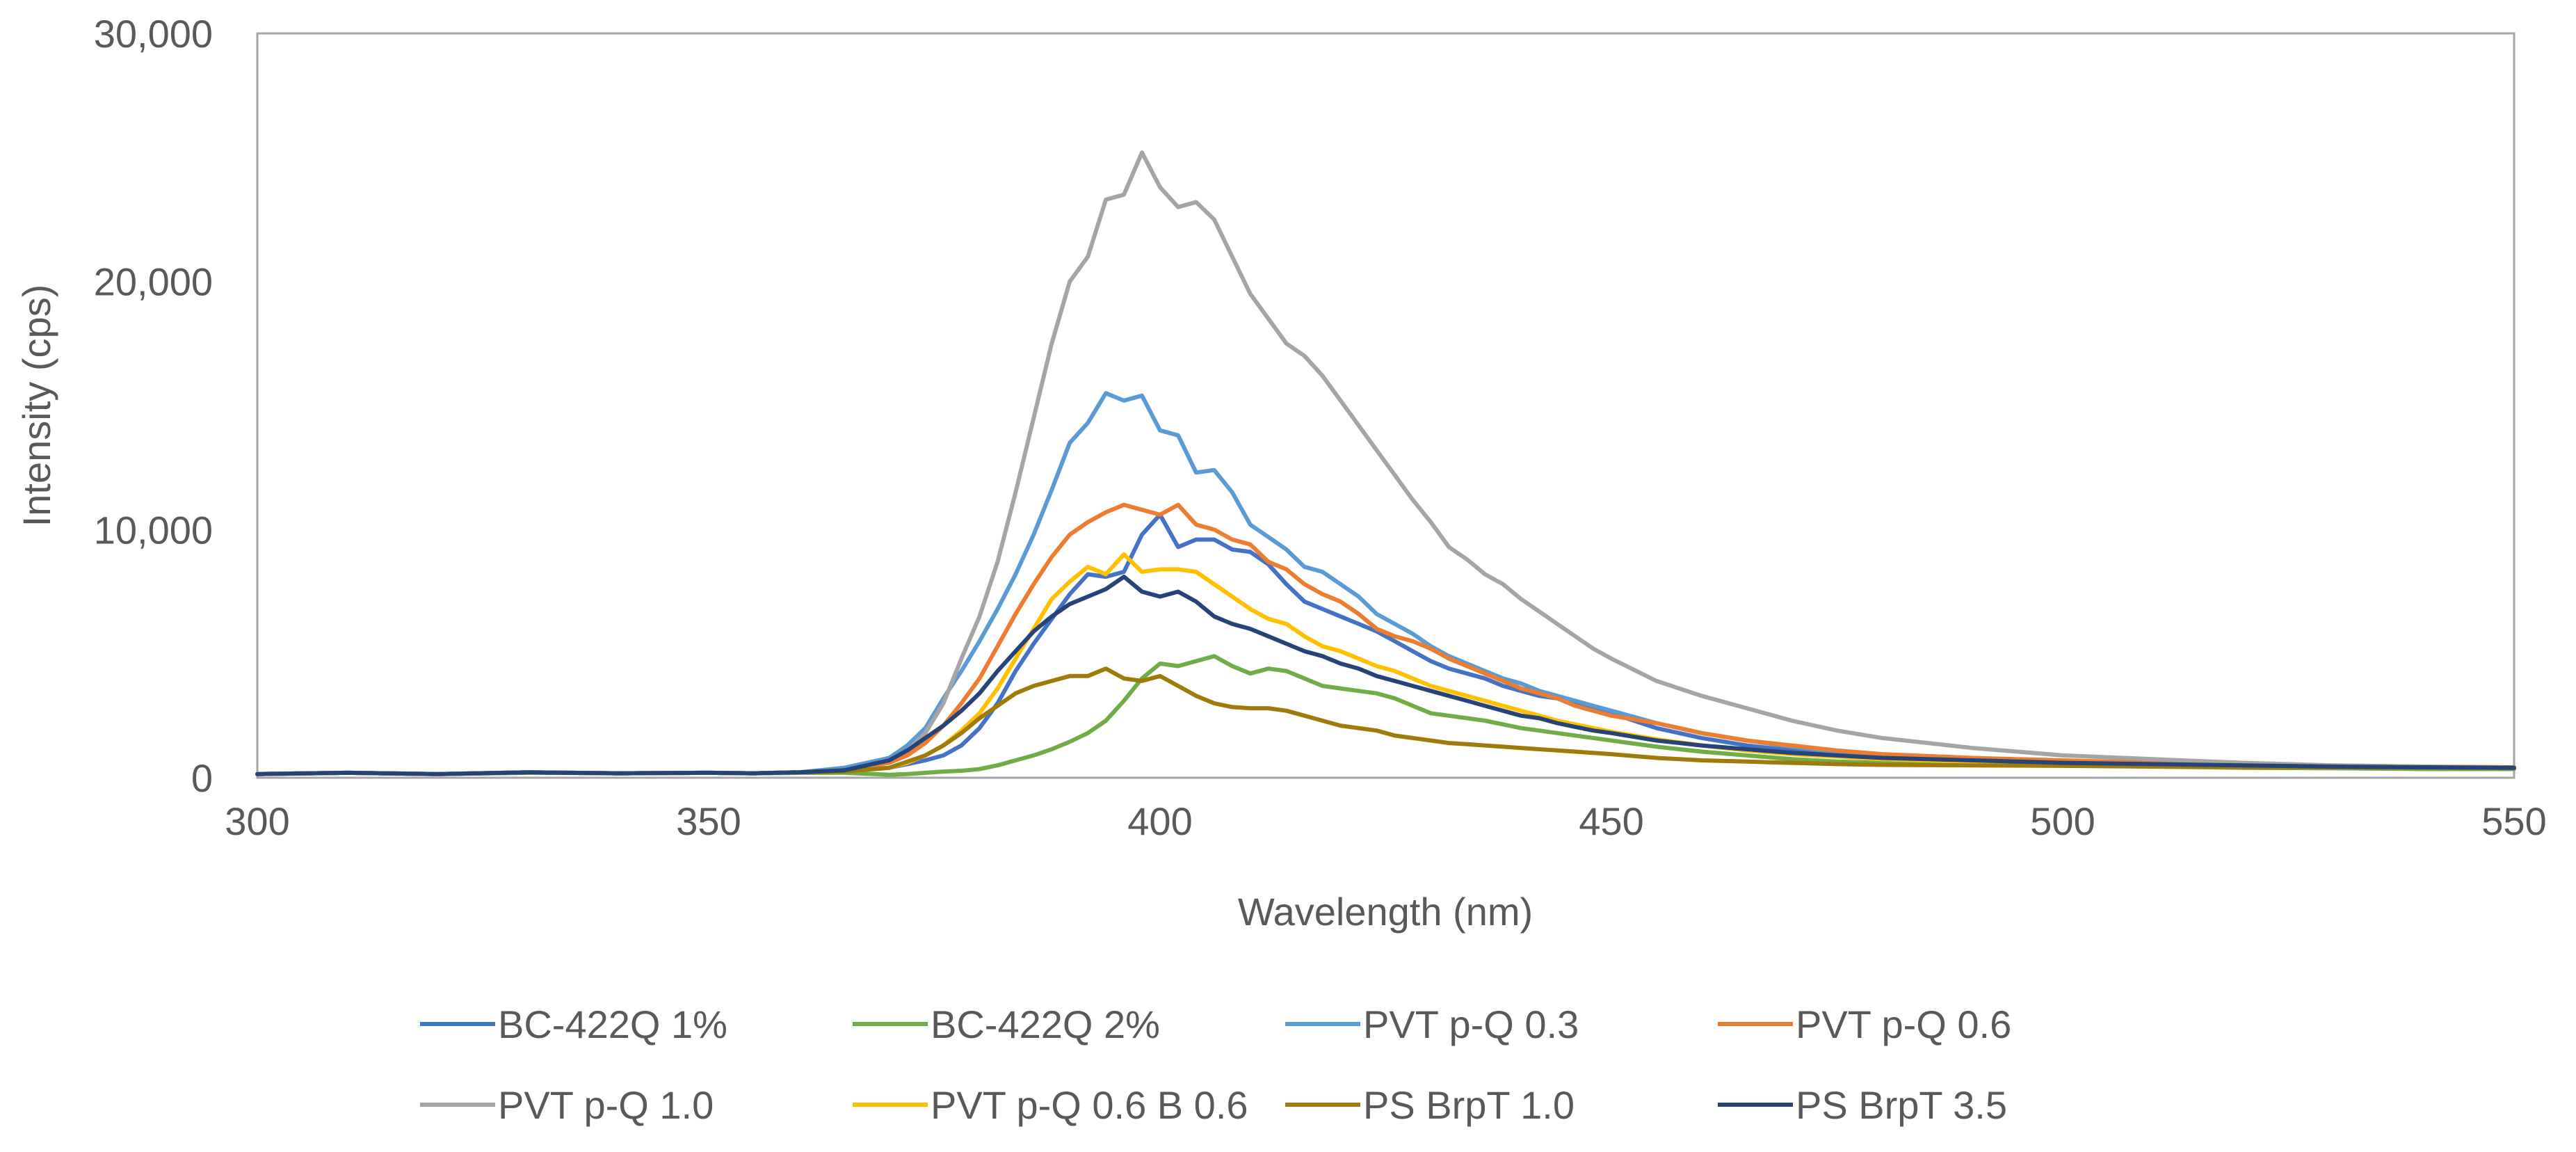  I want to click on legend-item: PVT p-Q 0.6, so click(1865, 1024).